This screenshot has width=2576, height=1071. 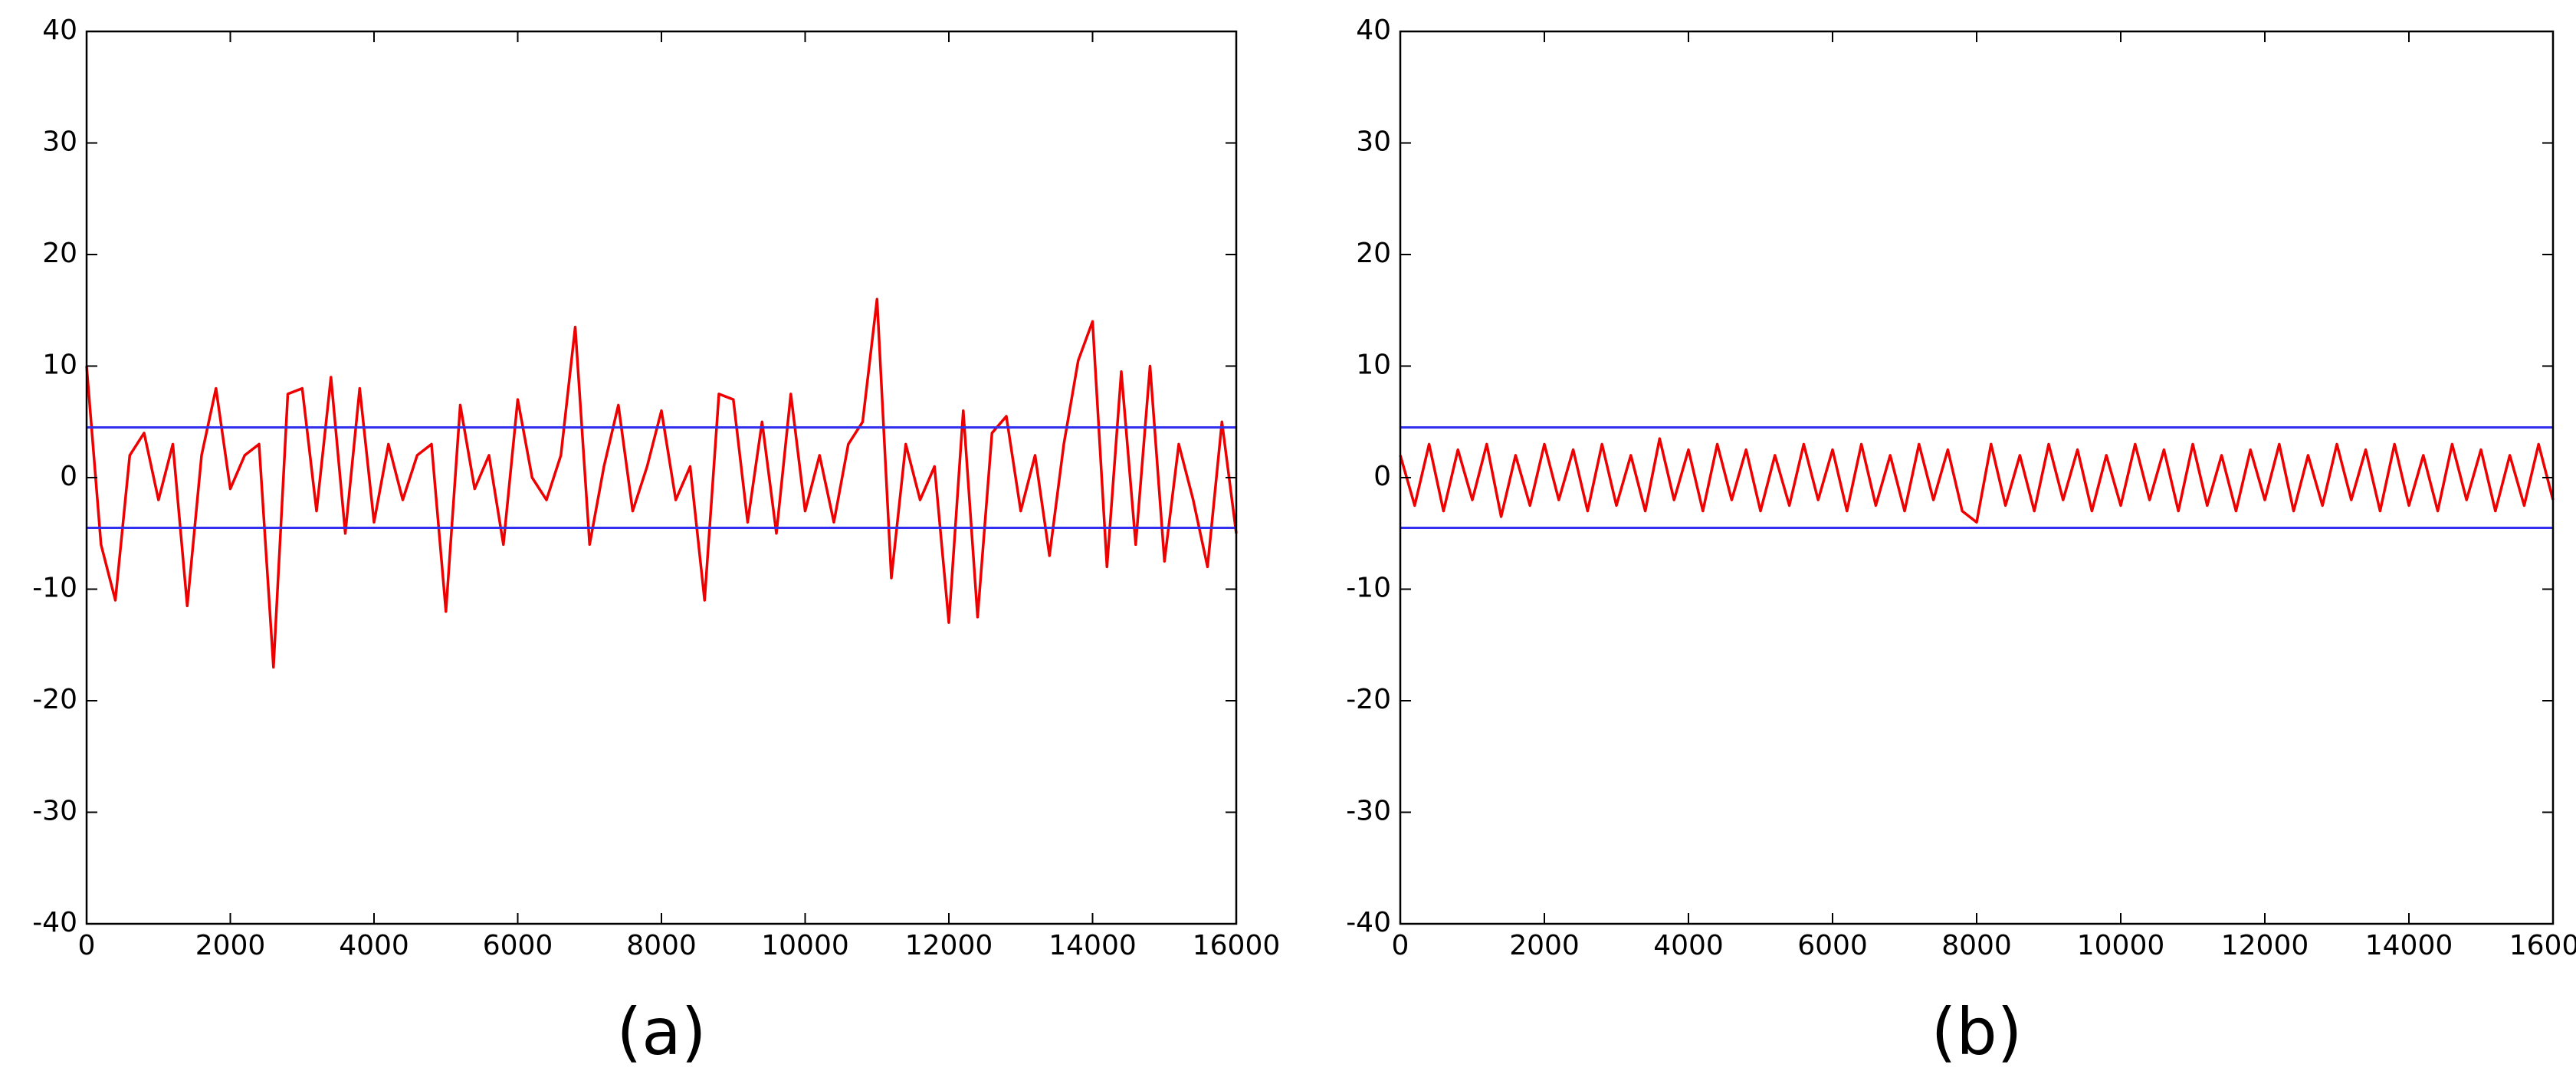 I want to click on caption: (a), so click(x=661, y=1031).